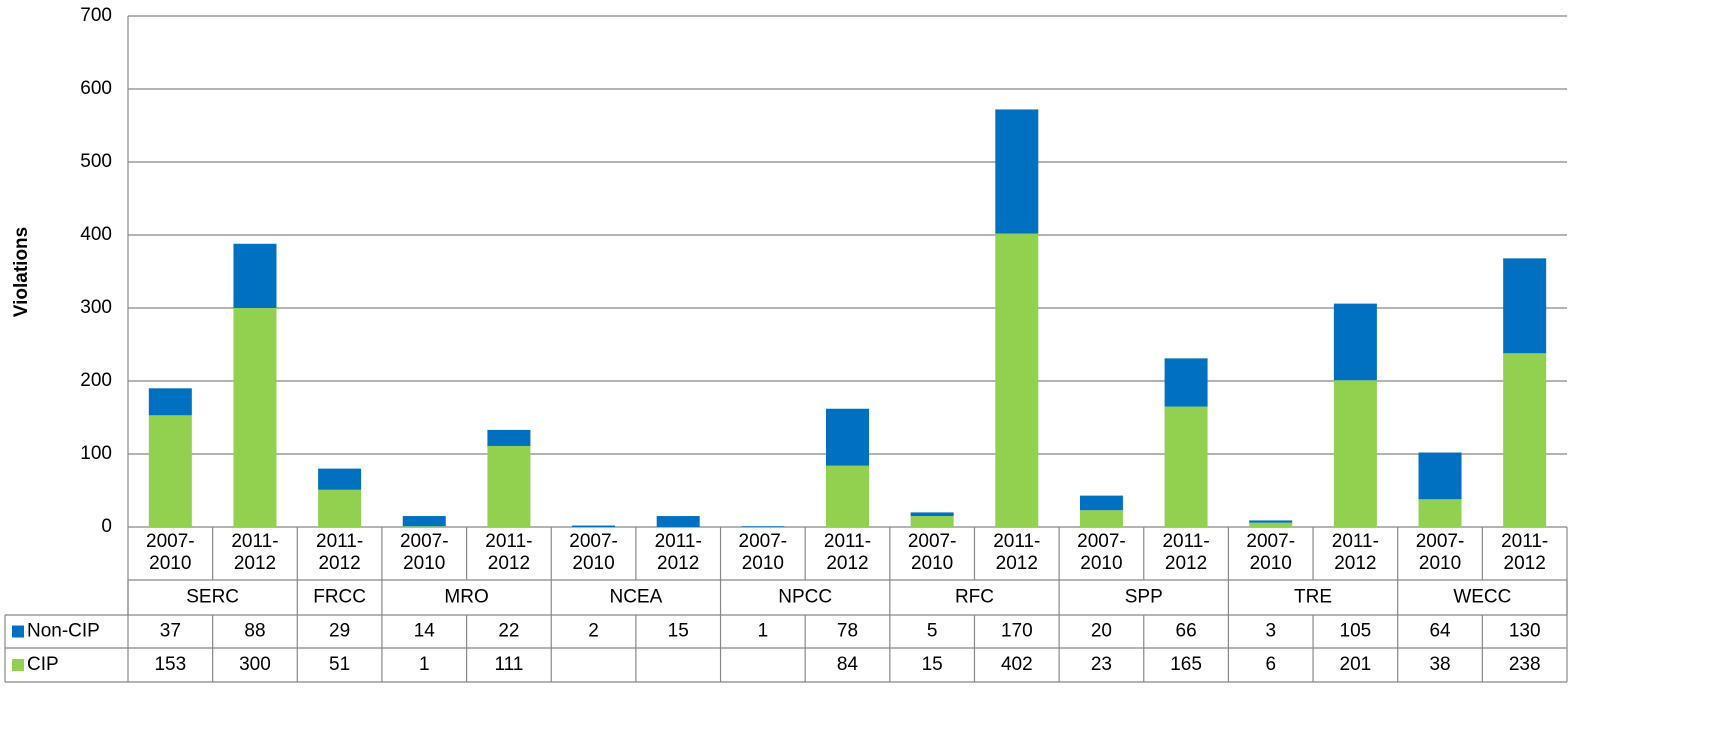 Image resolution: width=1731 pixels, height=752 pixels. I want to click on group-label: NCEA, so click(635, 597).